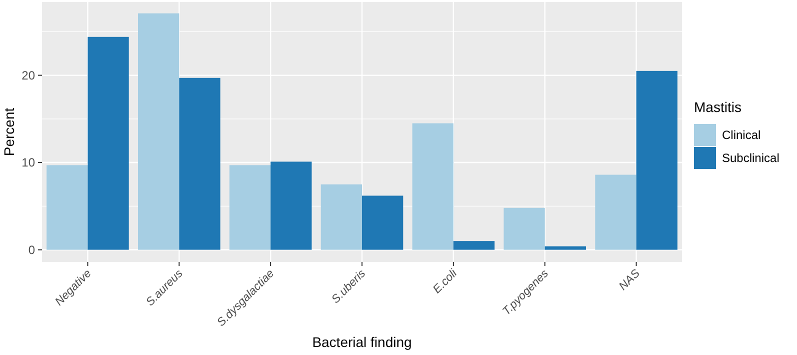 The width and height of the screenshot is (797, 355). I want to click on legend-label: Subclinical, so click(751, 158).